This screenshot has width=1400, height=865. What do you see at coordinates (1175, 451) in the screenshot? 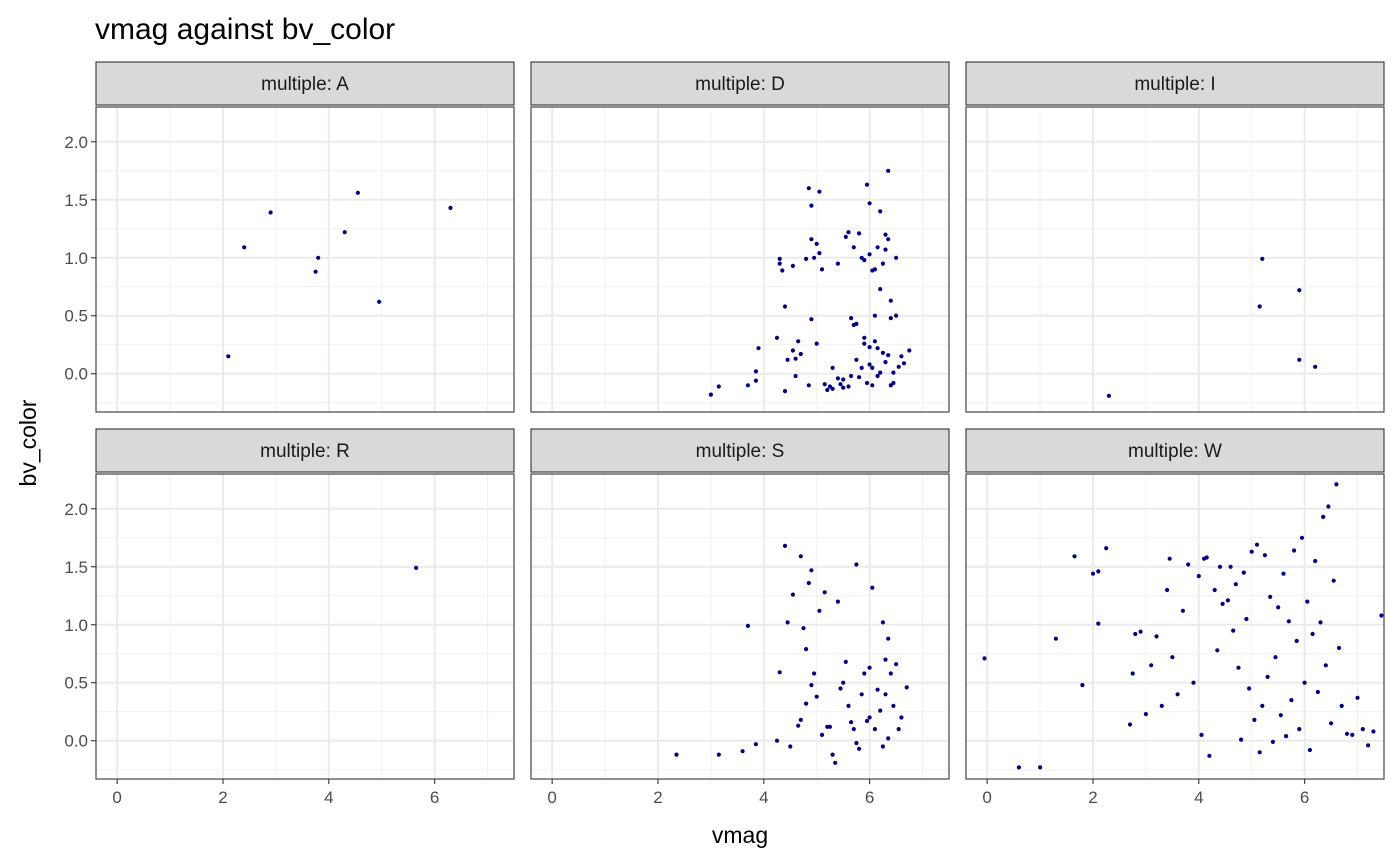
I see `facet-strip-label: multiple: W` at bounding box center [1175, 451].